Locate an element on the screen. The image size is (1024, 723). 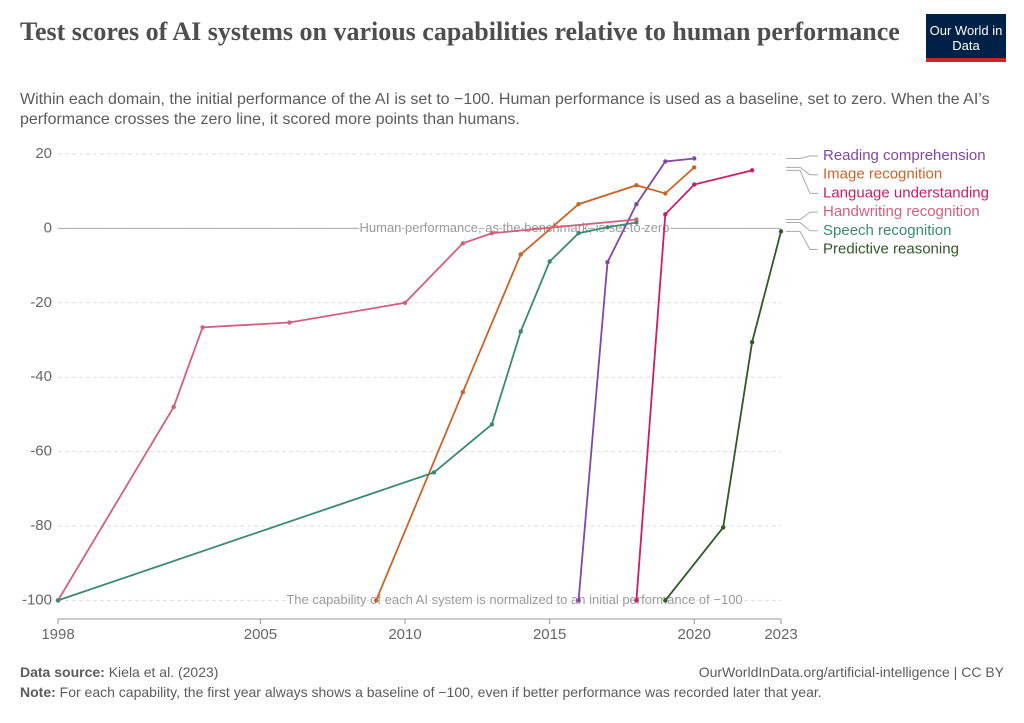
legend-label: Image recognition is located at coordinates (882, 174).